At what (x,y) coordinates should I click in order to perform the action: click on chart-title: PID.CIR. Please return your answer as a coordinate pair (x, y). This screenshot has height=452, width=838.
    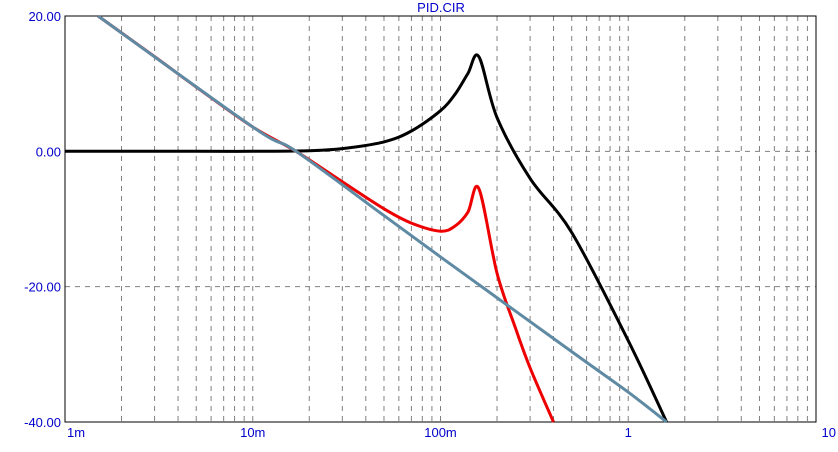
    Looking at the image, I should click on (441, 7).